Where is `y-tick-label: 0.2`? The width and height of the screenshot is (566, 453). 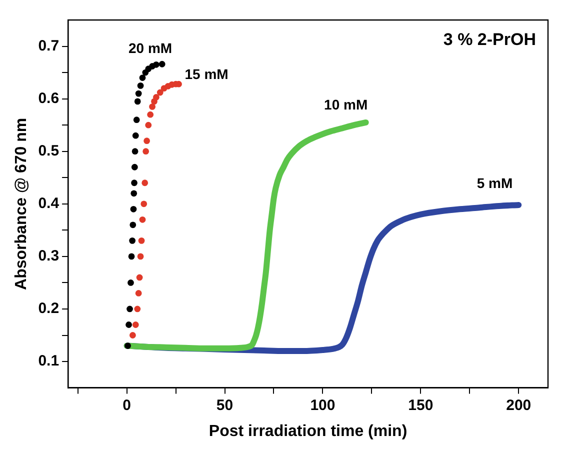 y-tick-label: 0.2 is located at coordinates (49, 309).